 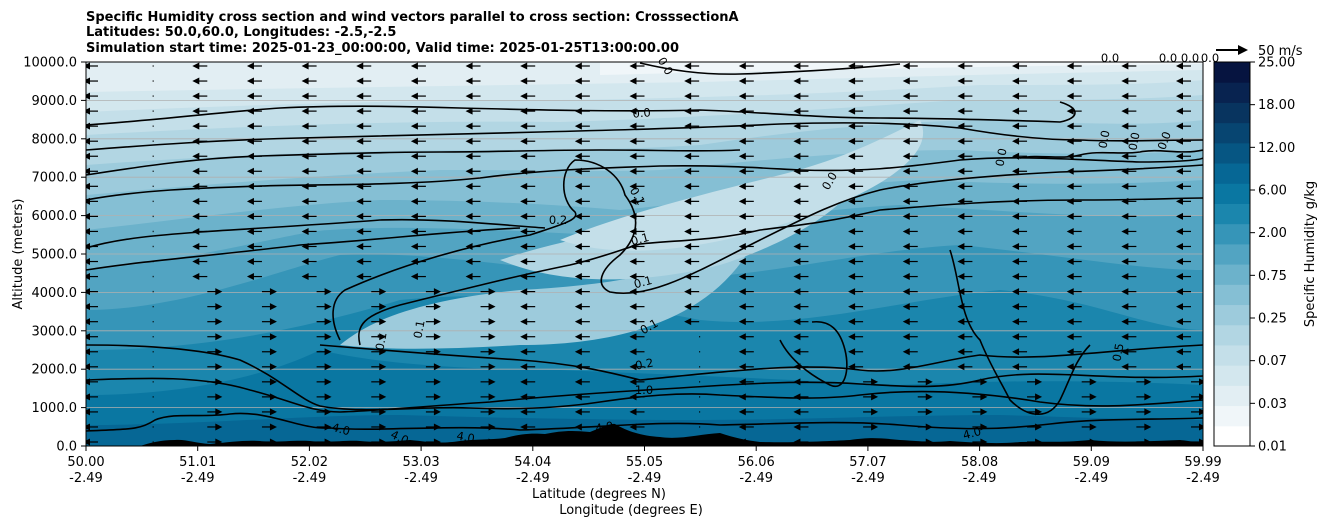 What do you see at coordinates (1272, 361) in the screenshot?
I see `colorbar-tick-label: 0.07` at bounding box center [1272, 361].